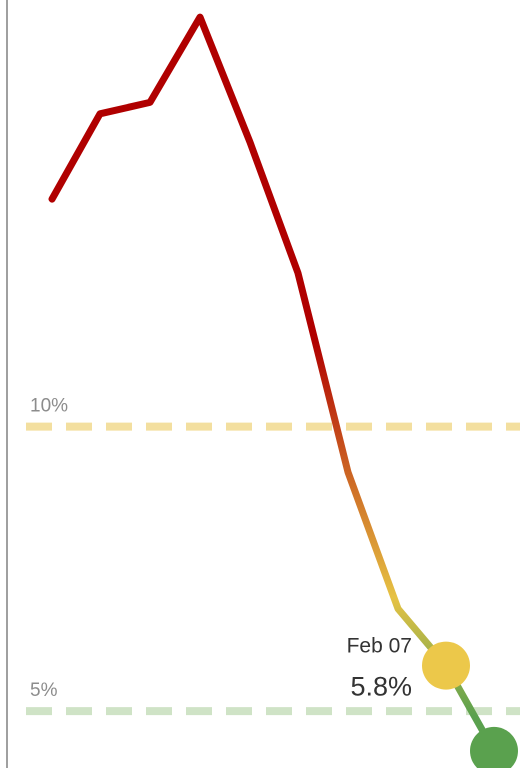  Describe the element at coordinates (44, 690) in the screenshot. I see `reference-label-5: 5%` at that location.